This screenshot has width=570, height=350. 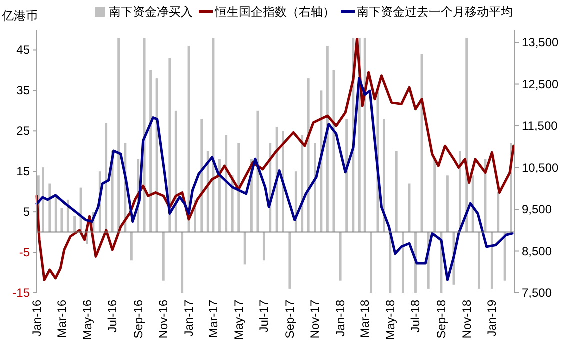 What do you see at coordinates (138, 319) in the screenshot?
I see `x-tick-label: Sep-16` at bounding box center [138, 319].